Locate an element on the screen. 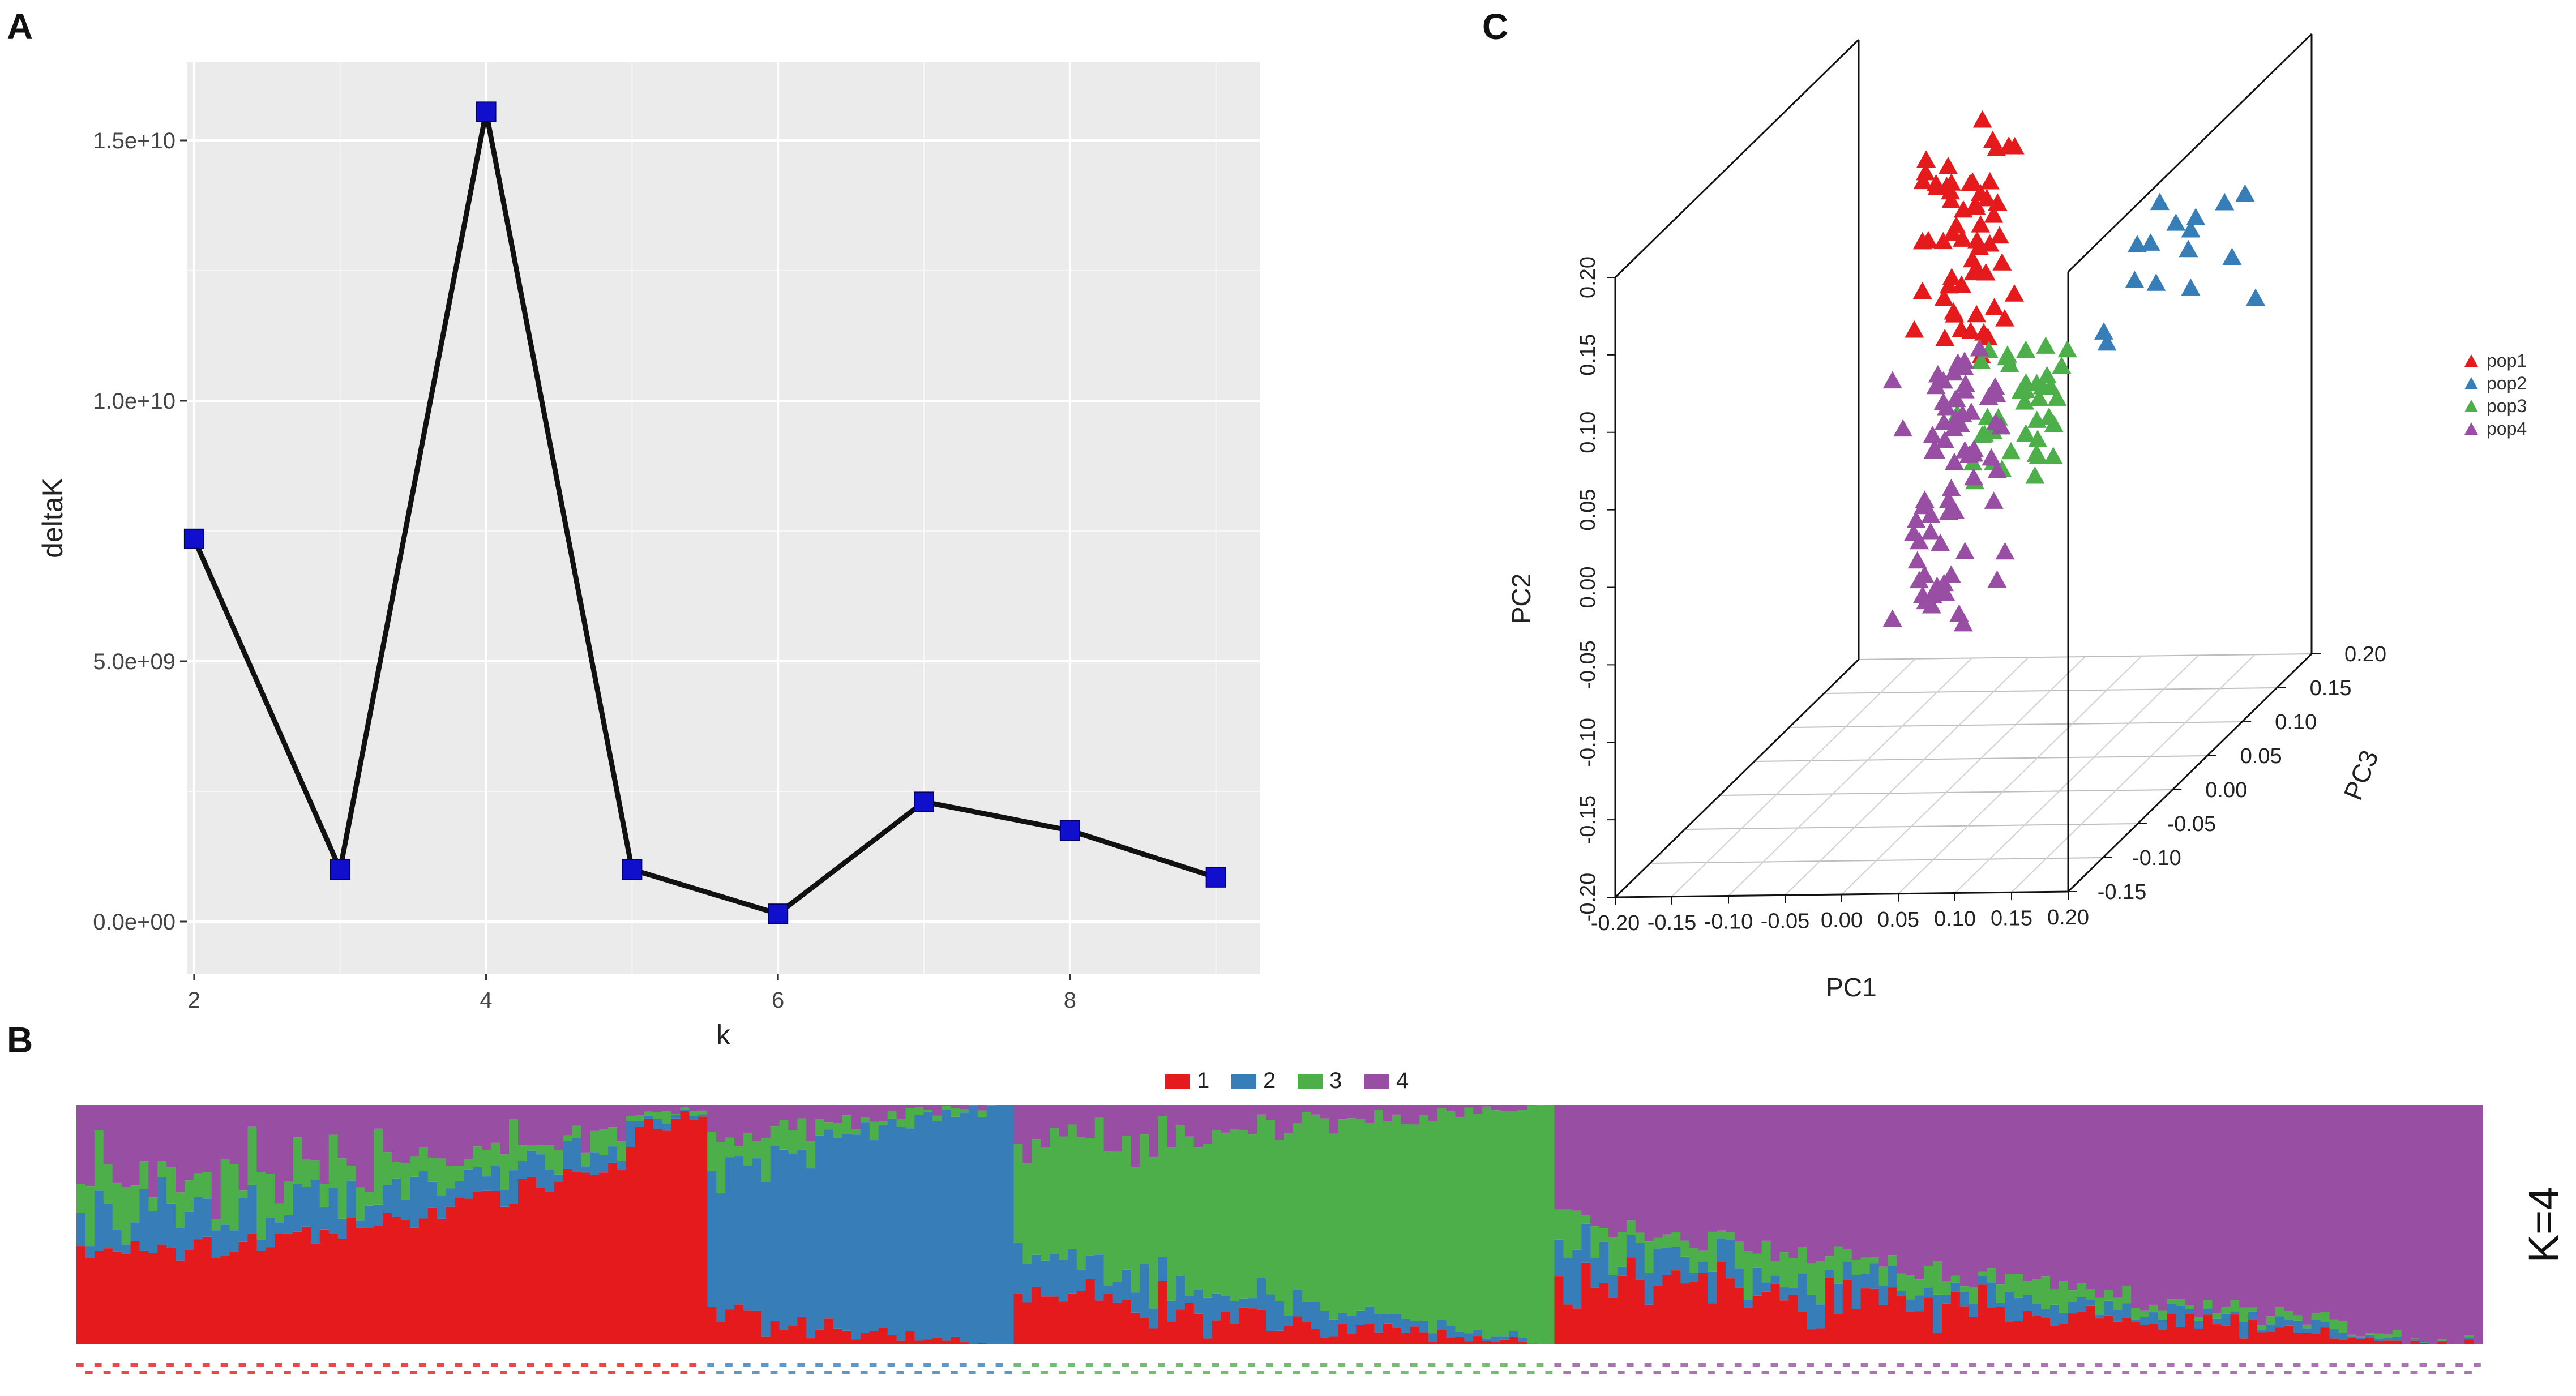 The image size is (2576, 1396). legend-marker-pop2 is located at coordinates (2471, 383).